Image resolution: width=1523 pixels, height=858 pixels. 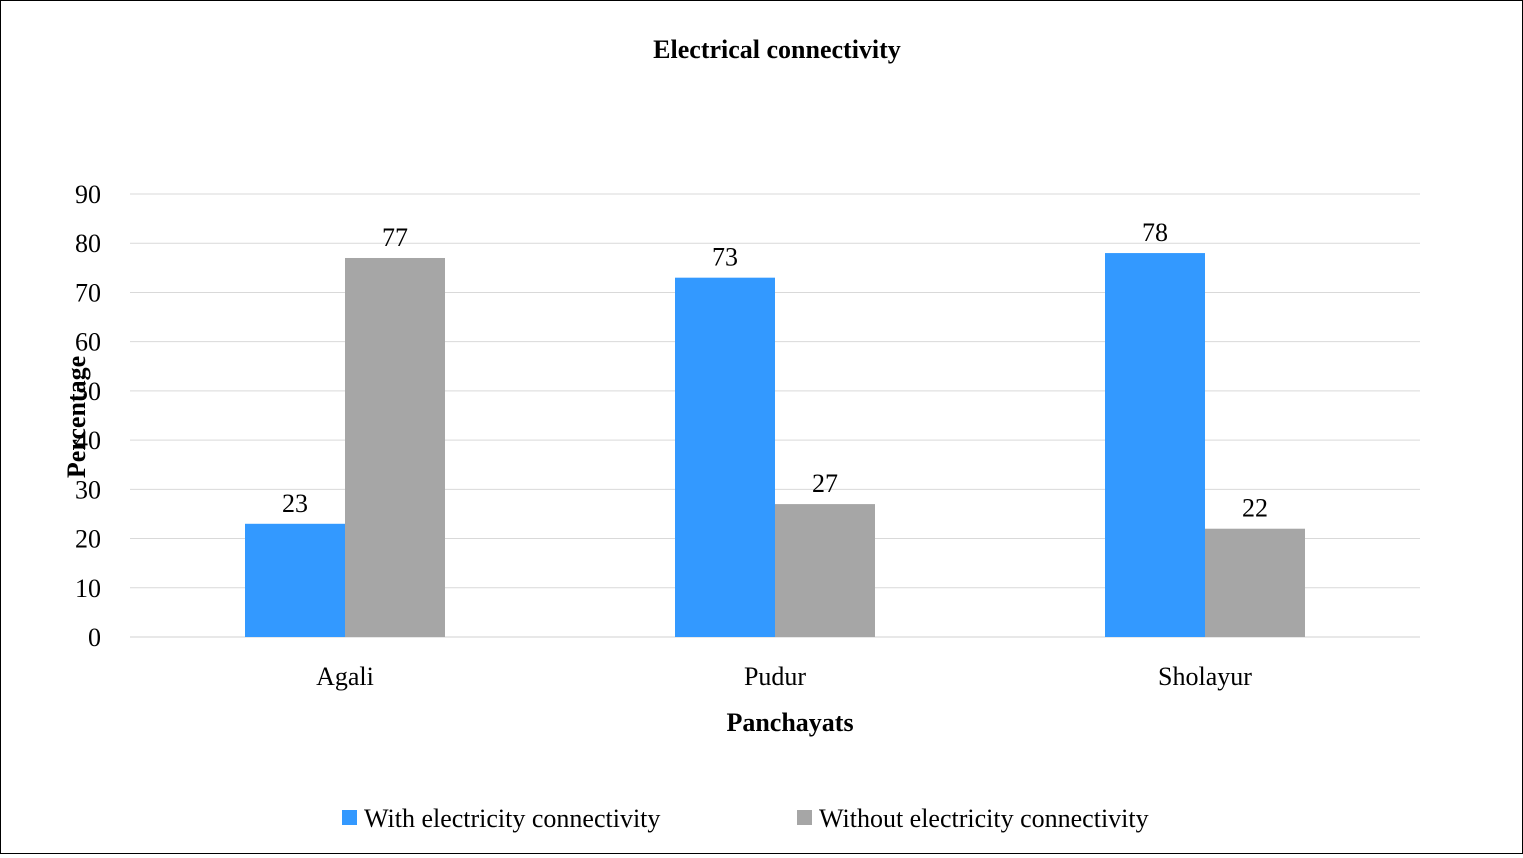 What do you see at coordinates (295, 503) in the screenshot?
I see `data-label: 23` at bounding box center [295, 503].